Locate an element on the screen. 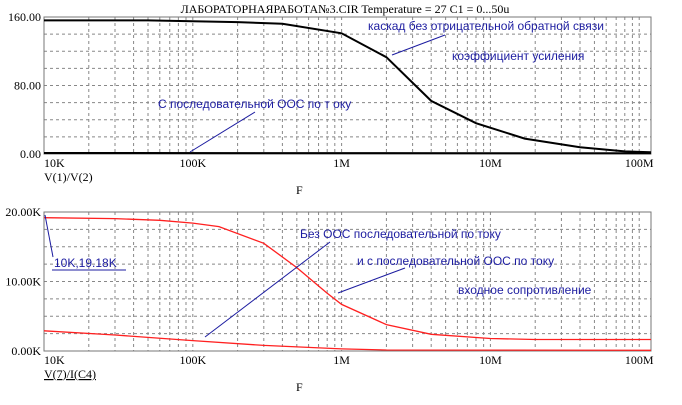 This screenshot has height=405, width=682. annotation-series-fb: С последовательной ООС по т оку is located at coordinates (254, 104).